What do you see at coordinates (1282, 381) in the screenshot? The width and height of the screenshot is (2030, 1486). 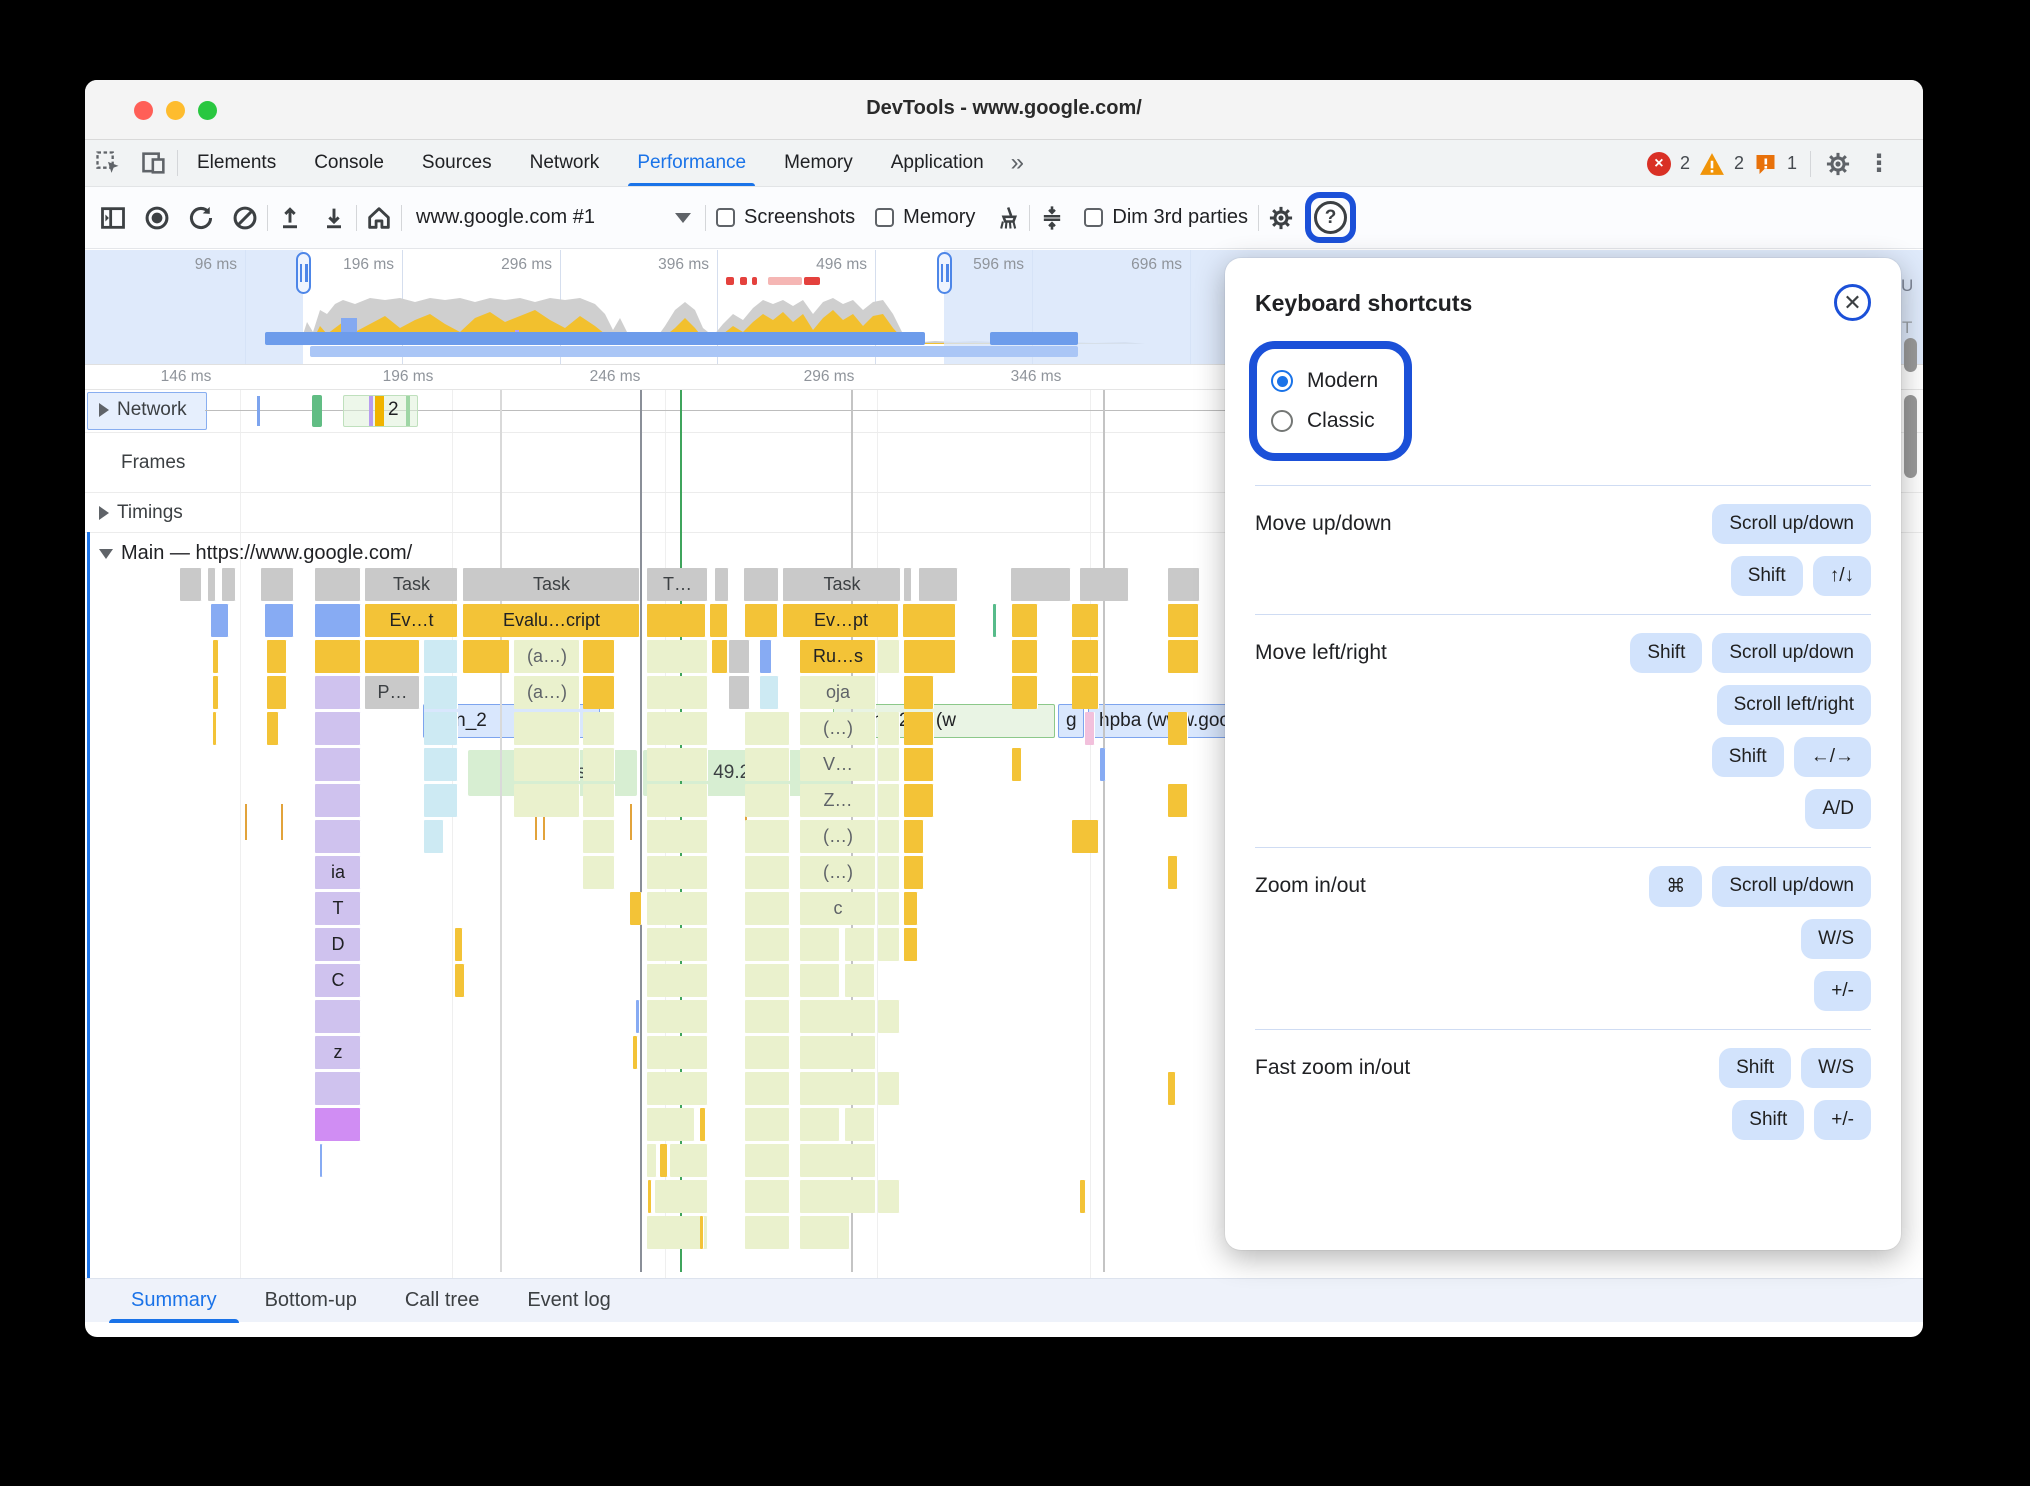 I see `modern-radio` at bounding box center [1282, 381].